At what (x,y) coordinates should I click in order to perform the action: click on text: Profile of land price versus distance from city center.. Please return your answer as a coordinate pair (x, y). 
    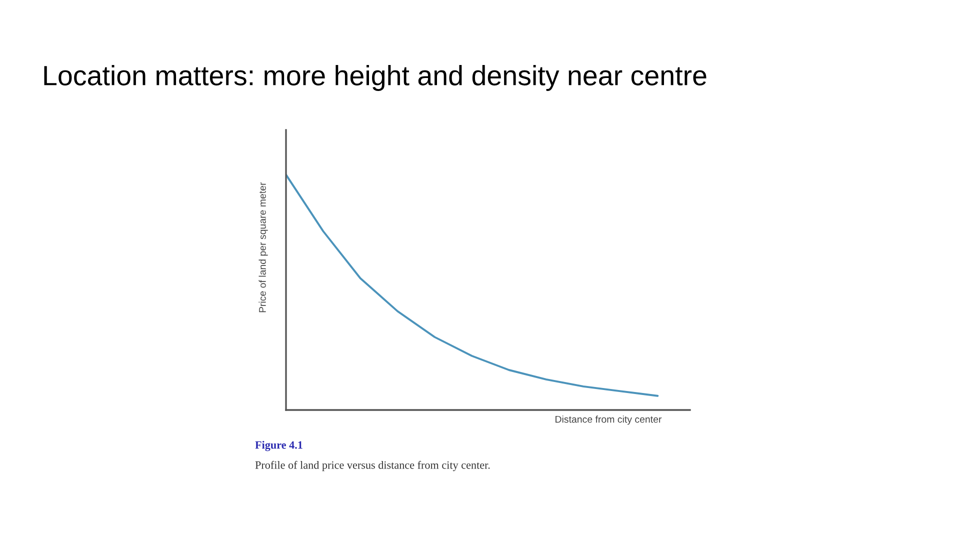
    Looking at the image, I should click on (372, 466).